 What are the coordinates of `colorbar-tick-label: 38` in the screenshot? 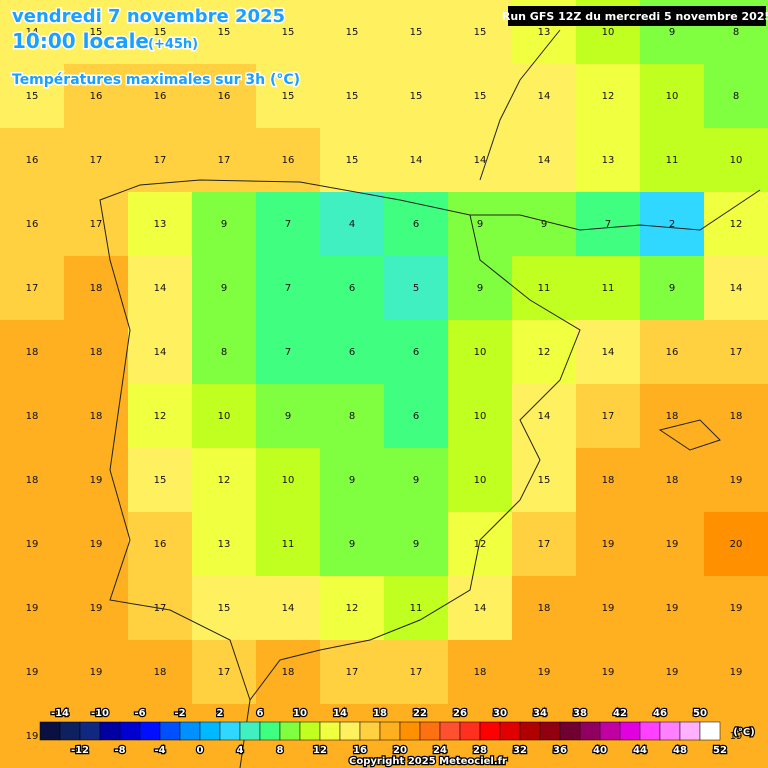 It's located at (580, 713).